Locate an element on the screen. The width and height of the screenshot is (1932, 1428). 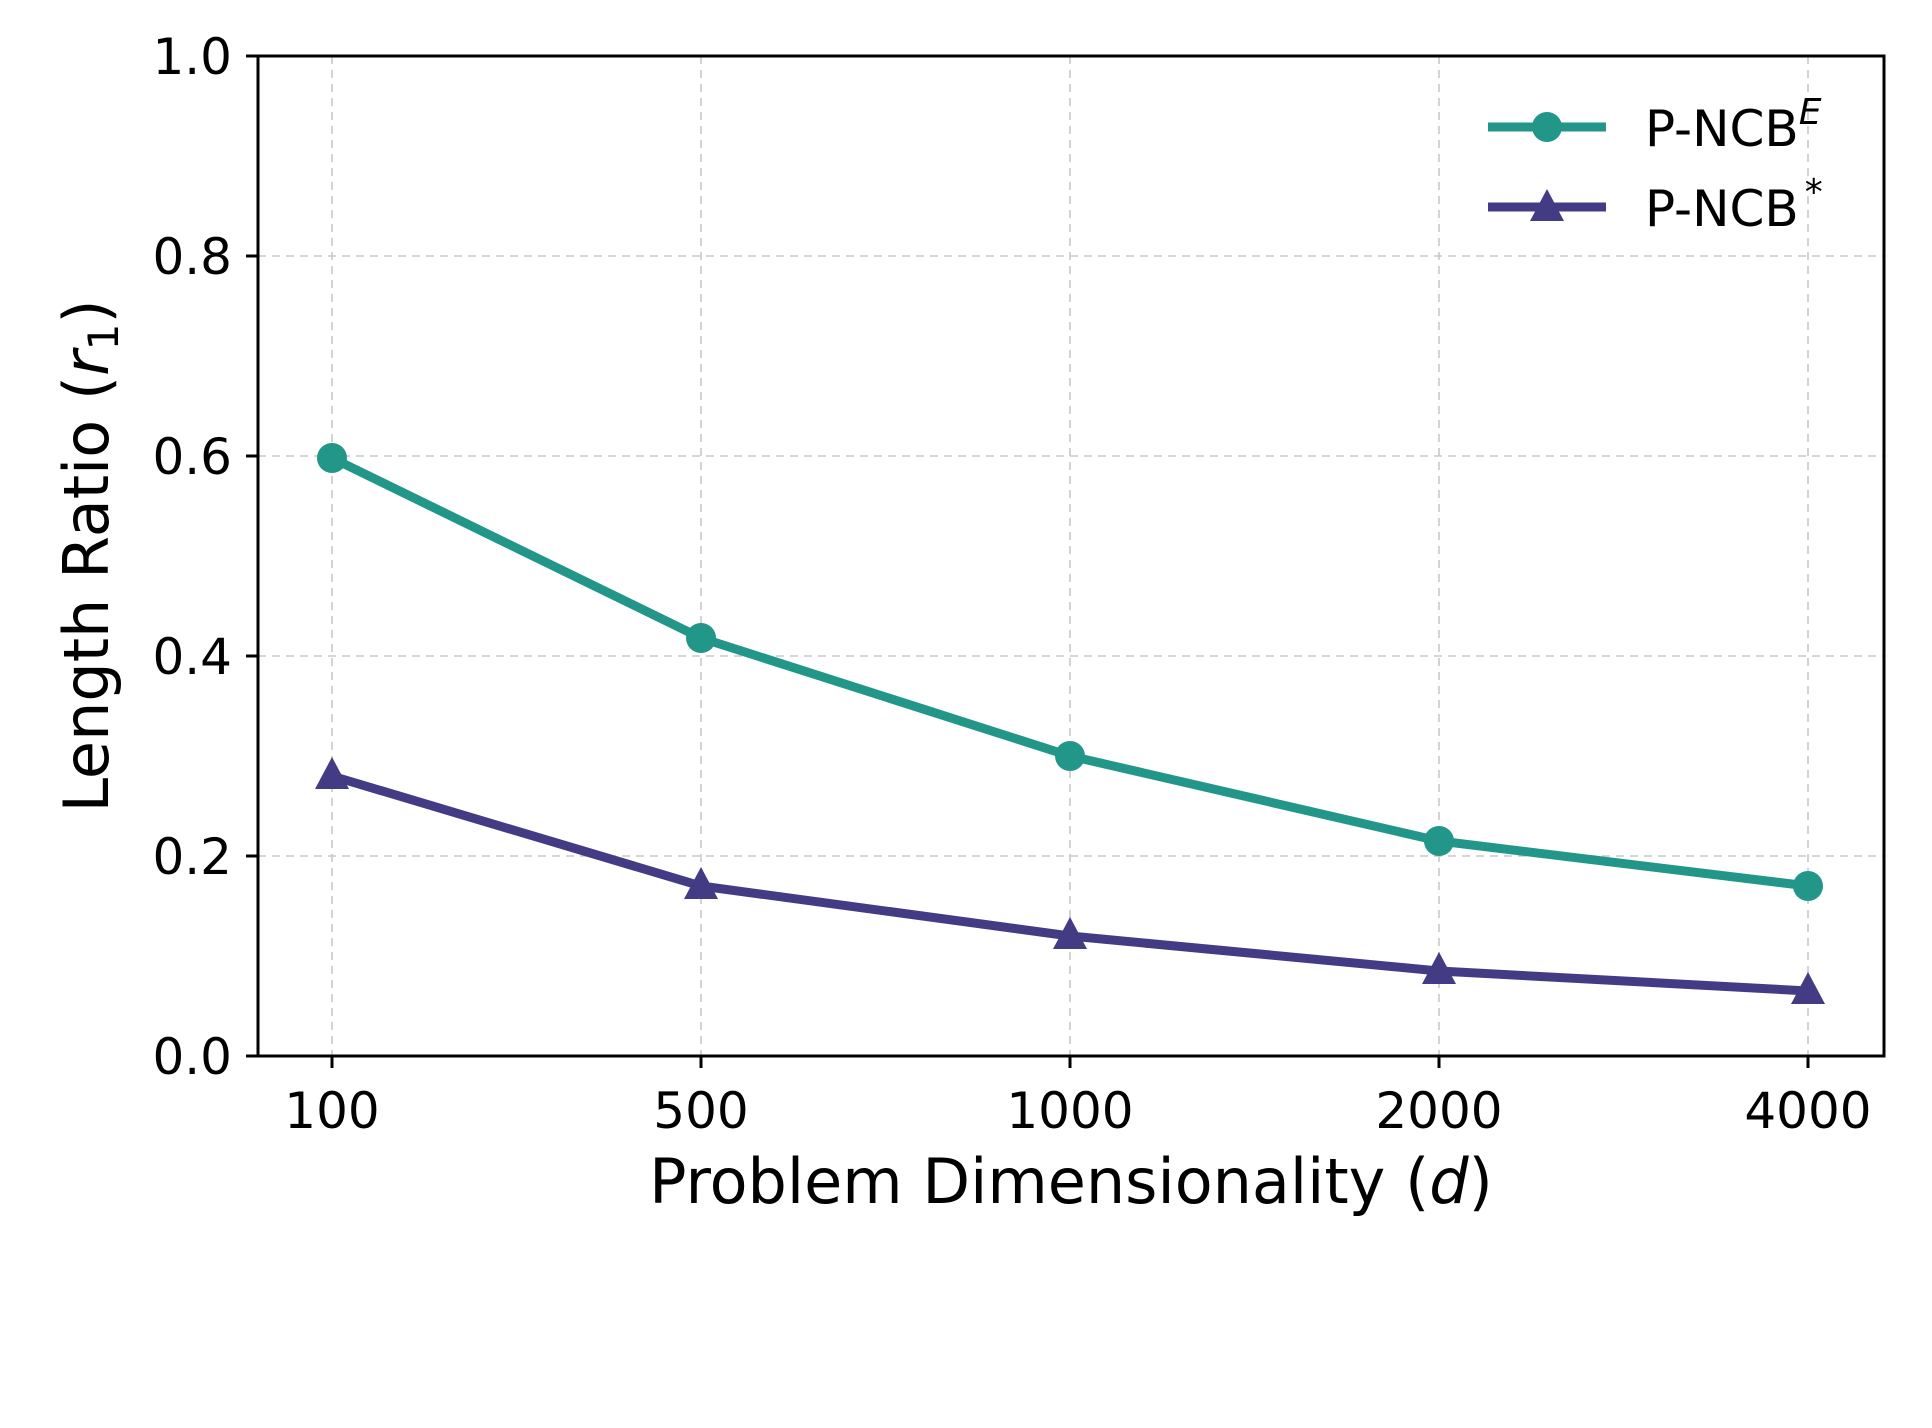
x-tick-label: 4000 is located at coordinates (1807, 1111).